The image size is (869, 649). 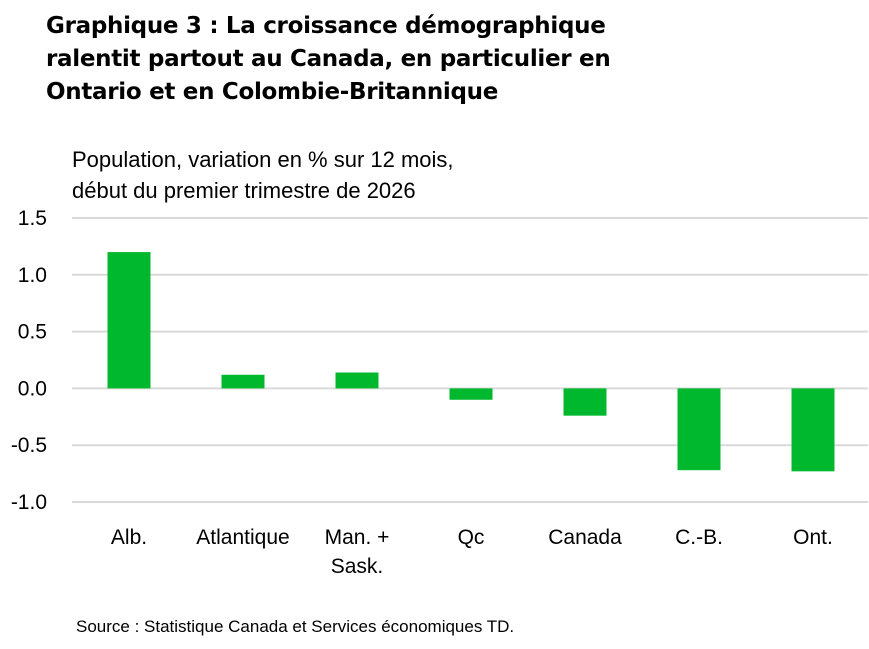 What do you see at coordinates (272, 92) in the screenshot?
I see `chart-title-line-3: Ontario et en Colombie-Britannique` at bounding box center [272, 92].